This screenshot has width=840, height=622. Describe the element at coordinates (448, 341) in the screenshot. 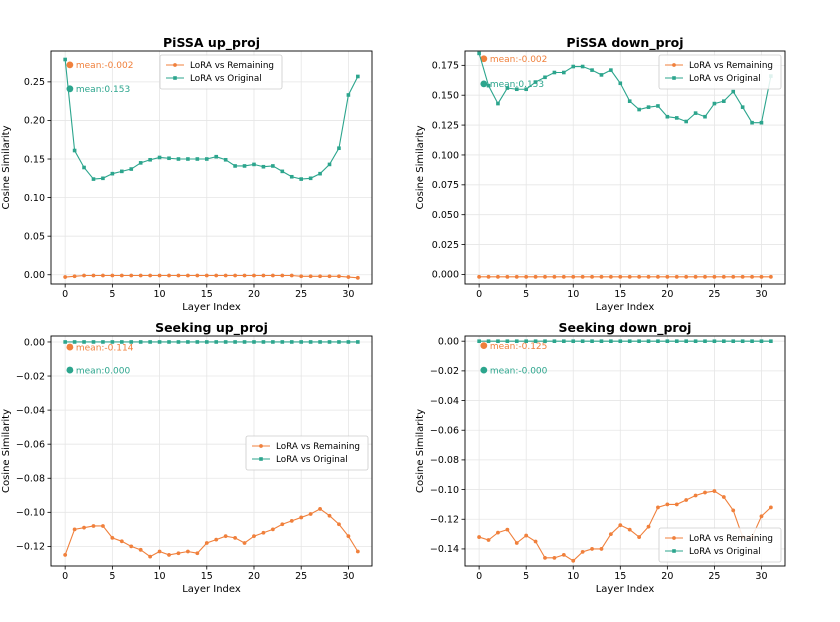

I see `y-tick-label: 0.00` at that location.